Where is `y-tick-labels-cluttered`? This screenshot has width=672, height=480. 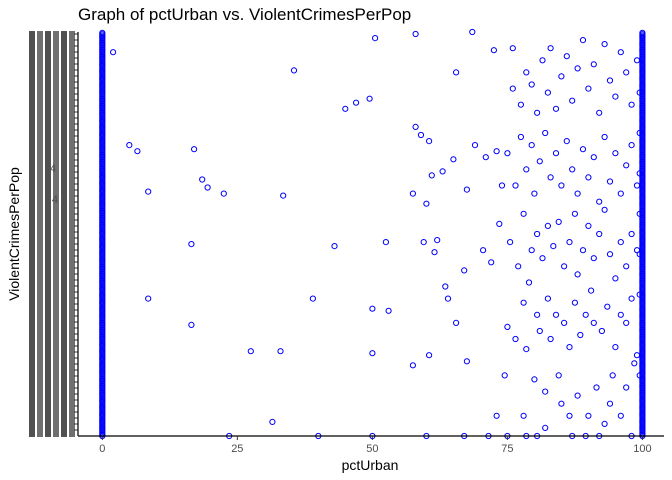
y-tick-labels-cluttered is located at coordinates (53, 234).